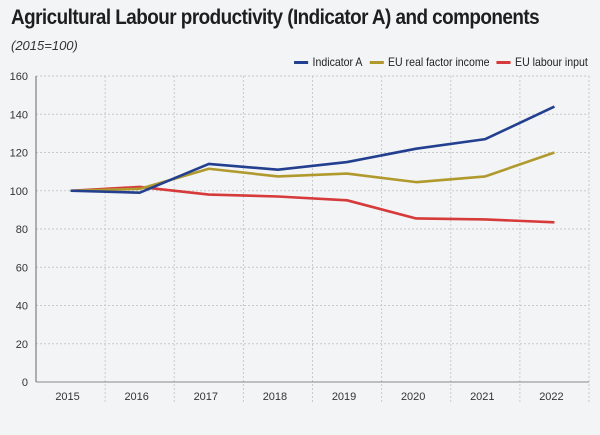 This screenshot has width=600, height=435. Describe the element at coordinates (312, 172) in the screenshot. I see `series-line-eu-real-factor-income` at that location.